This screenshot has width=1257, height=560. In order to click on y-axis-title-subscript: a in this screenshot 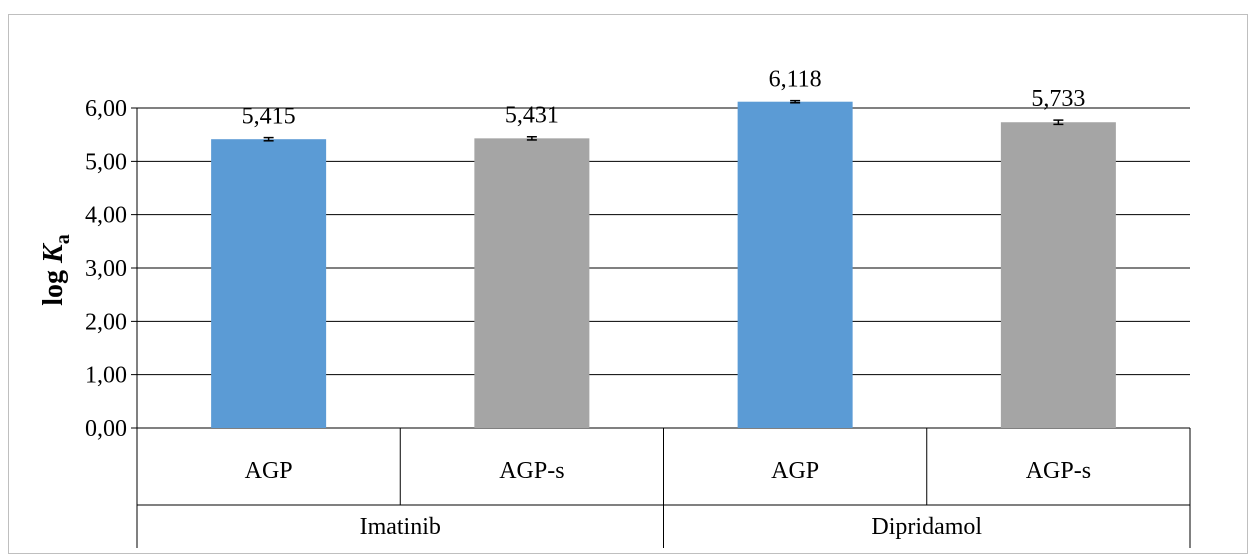, I will do `click(63, 239)`.